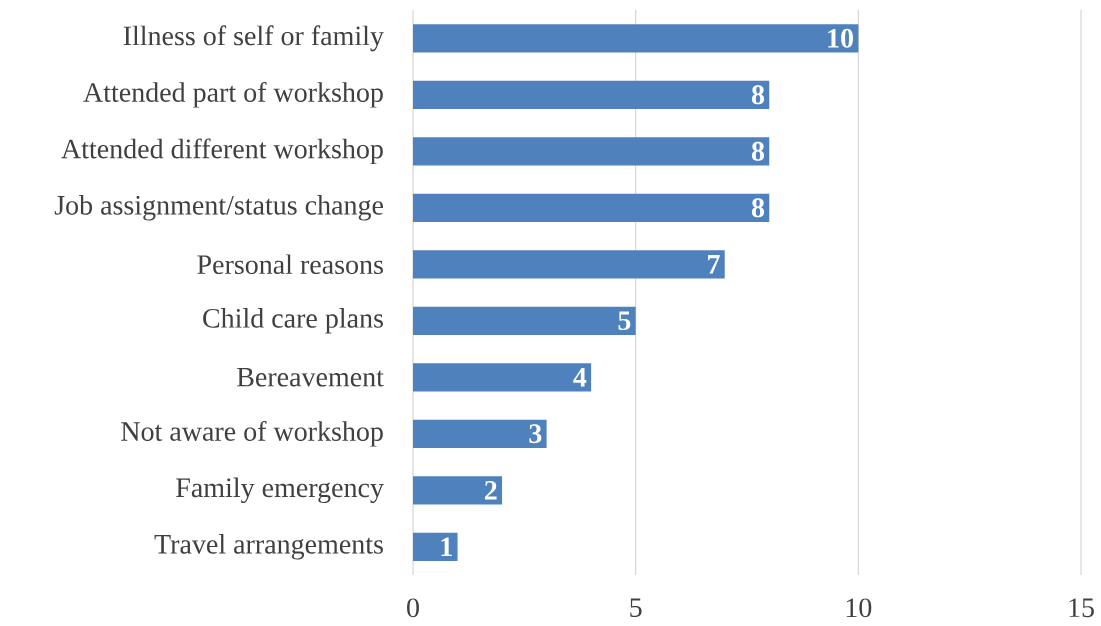 The height and width of the screenshot is (626, 1101). What do you see at coordinates (535, 434) in the screenshot?
I see `data-label: 3` at bounding box center [535, 434].